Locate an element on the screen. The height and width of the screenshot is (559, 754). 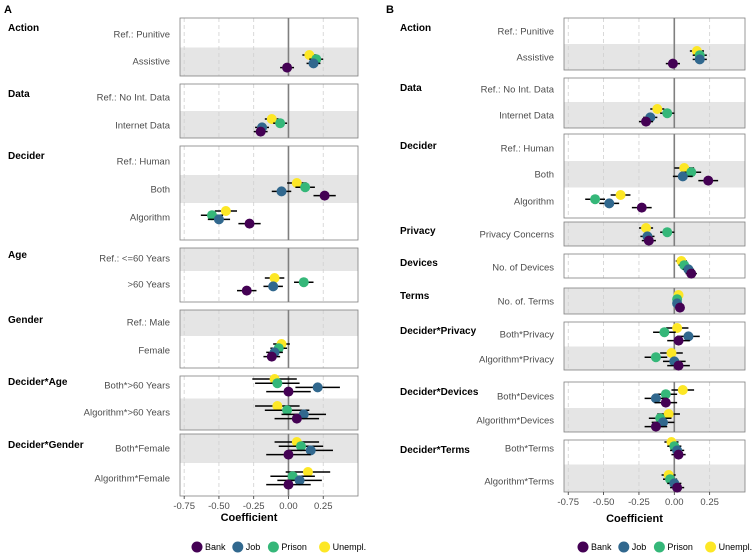
section-devices: Devices No. of Devices is located at coordinates (573, 266).